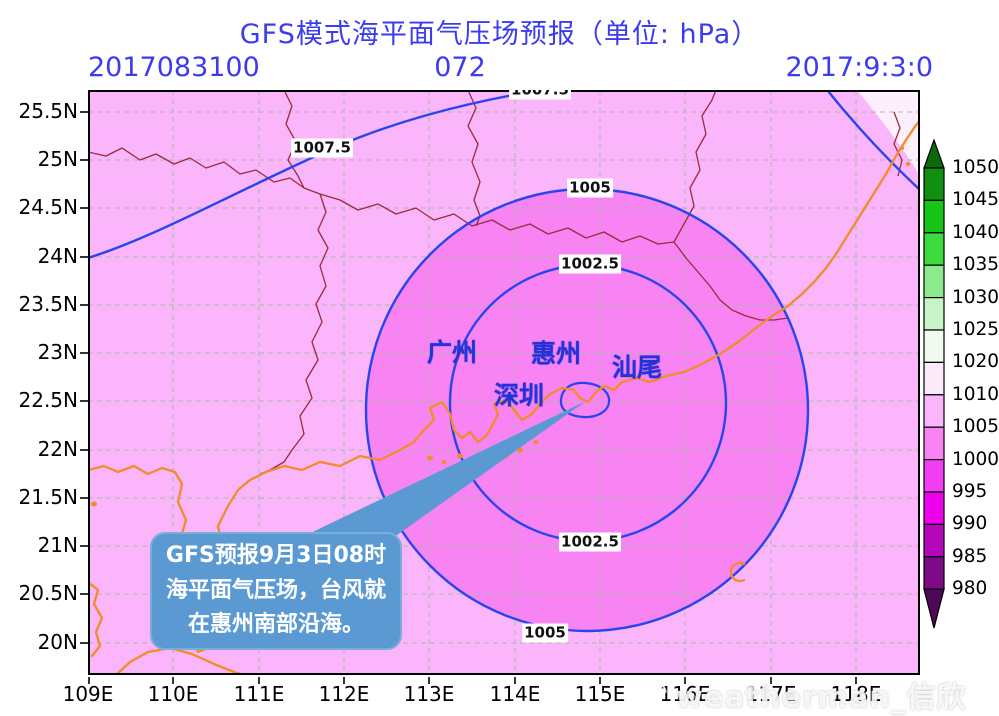 Image resolution: width=999 pixels, height=716 pixels. What do you see at coordinates (429, 694) in the screenshot?
I see `lon-axis-label: 113E` at bounding box center [429, 694].